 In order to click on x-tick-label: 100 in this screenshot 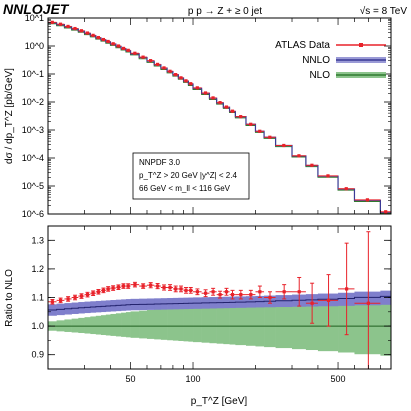, I will do `click(193, 379)`.